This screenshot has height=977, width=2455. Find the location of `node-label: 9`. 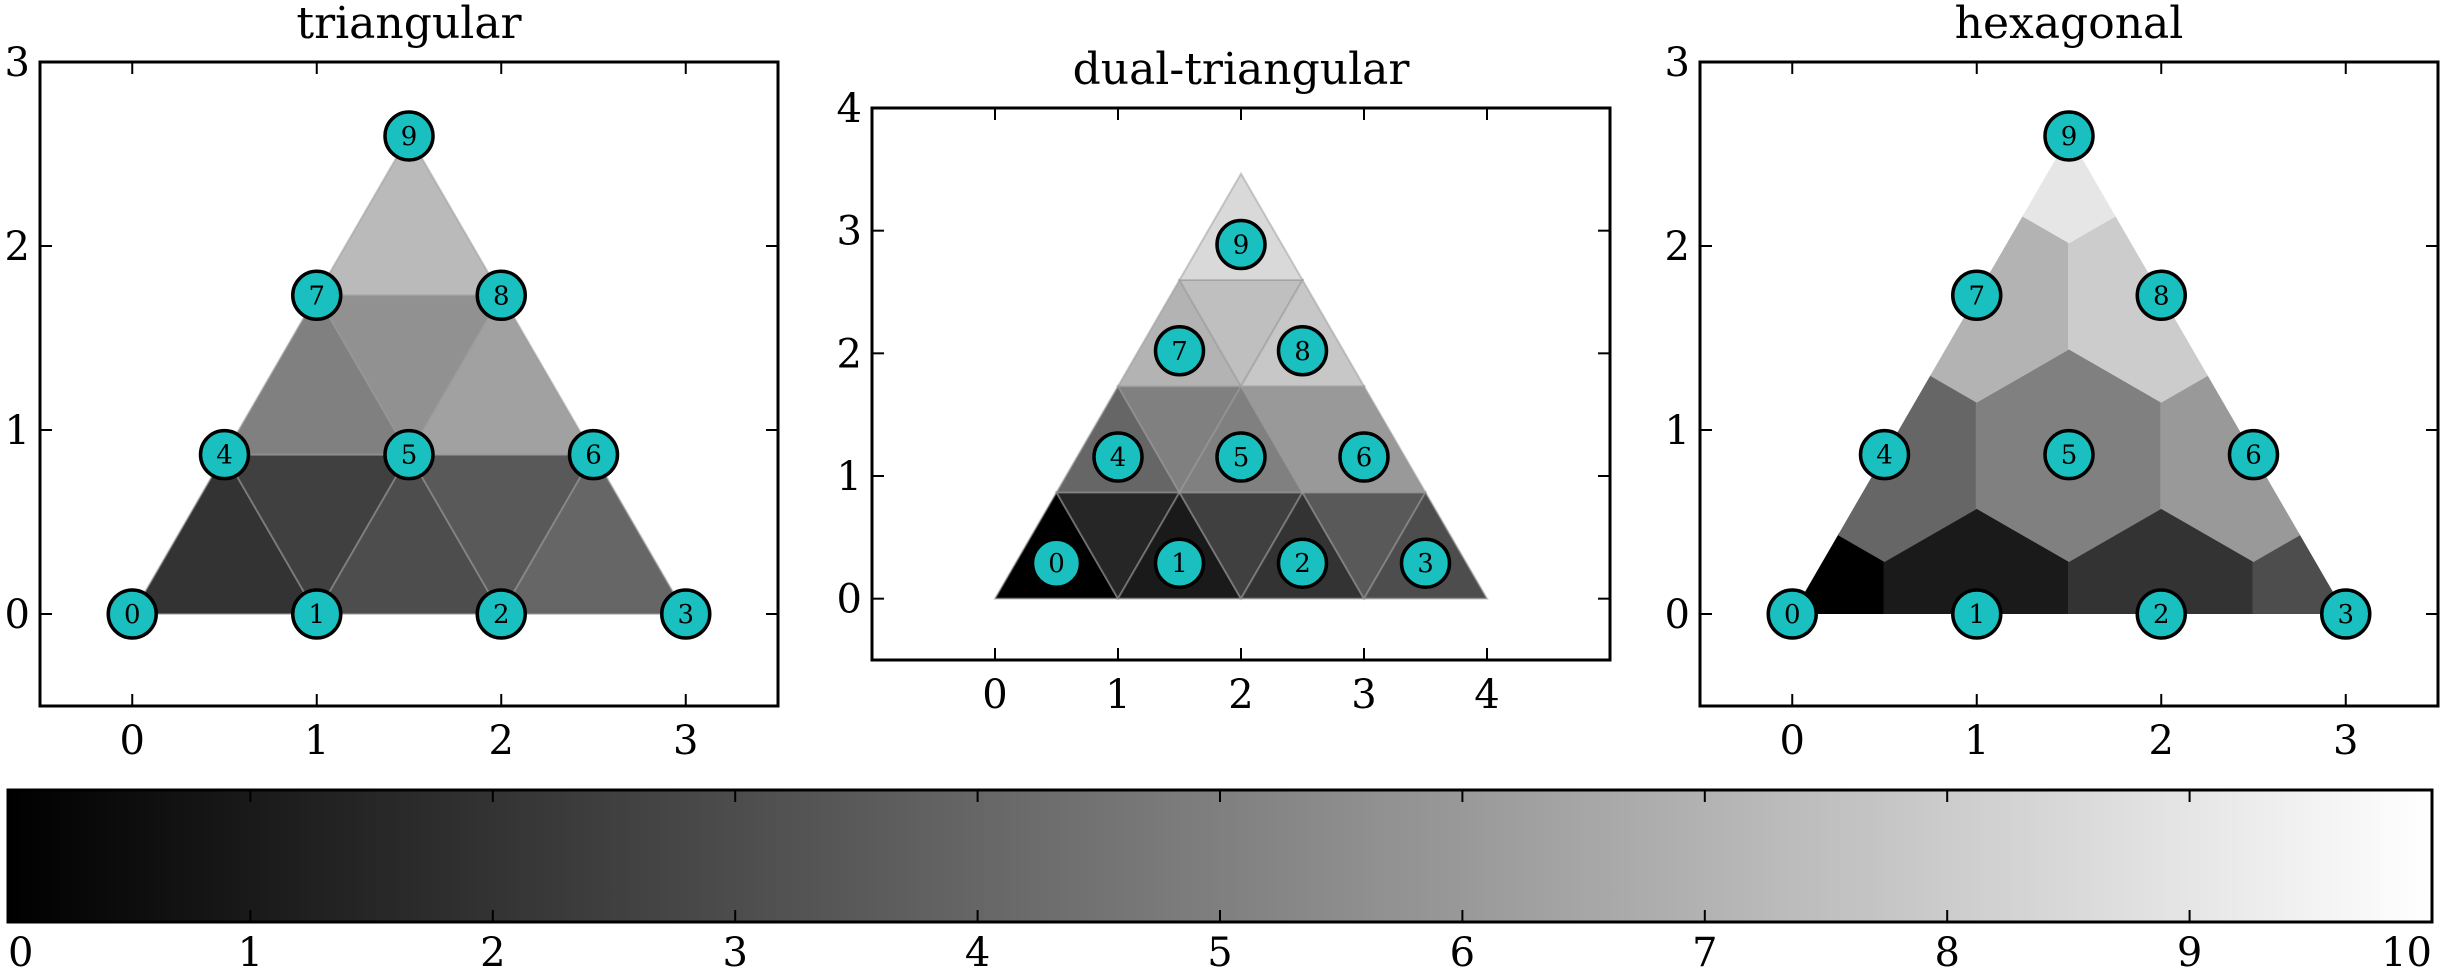

node-label: 9 is located at coordinates (1241, 246).